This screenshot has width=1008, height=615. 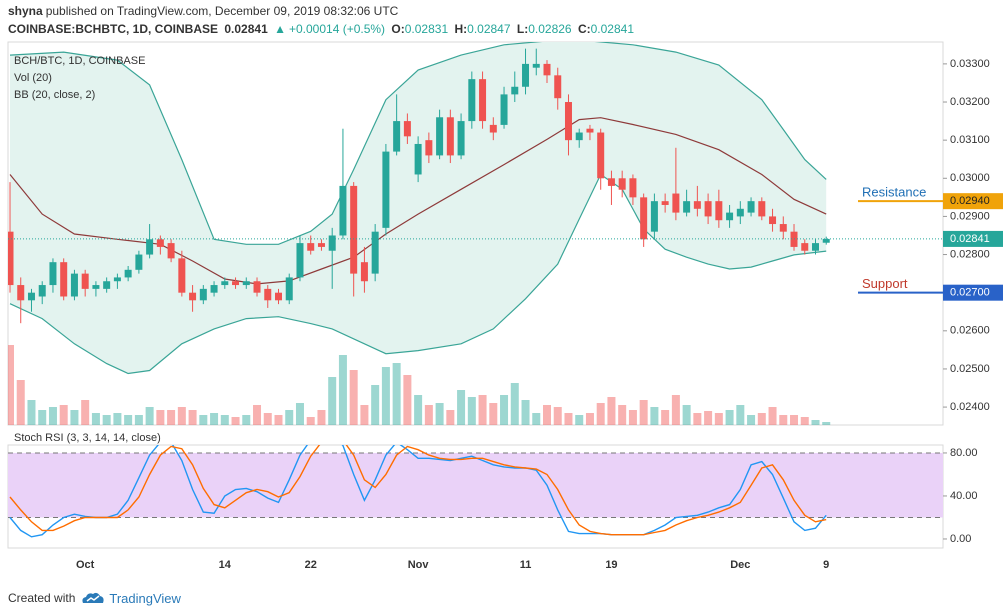 I want to click on low: 0.02826, so click(x=550, y=29).